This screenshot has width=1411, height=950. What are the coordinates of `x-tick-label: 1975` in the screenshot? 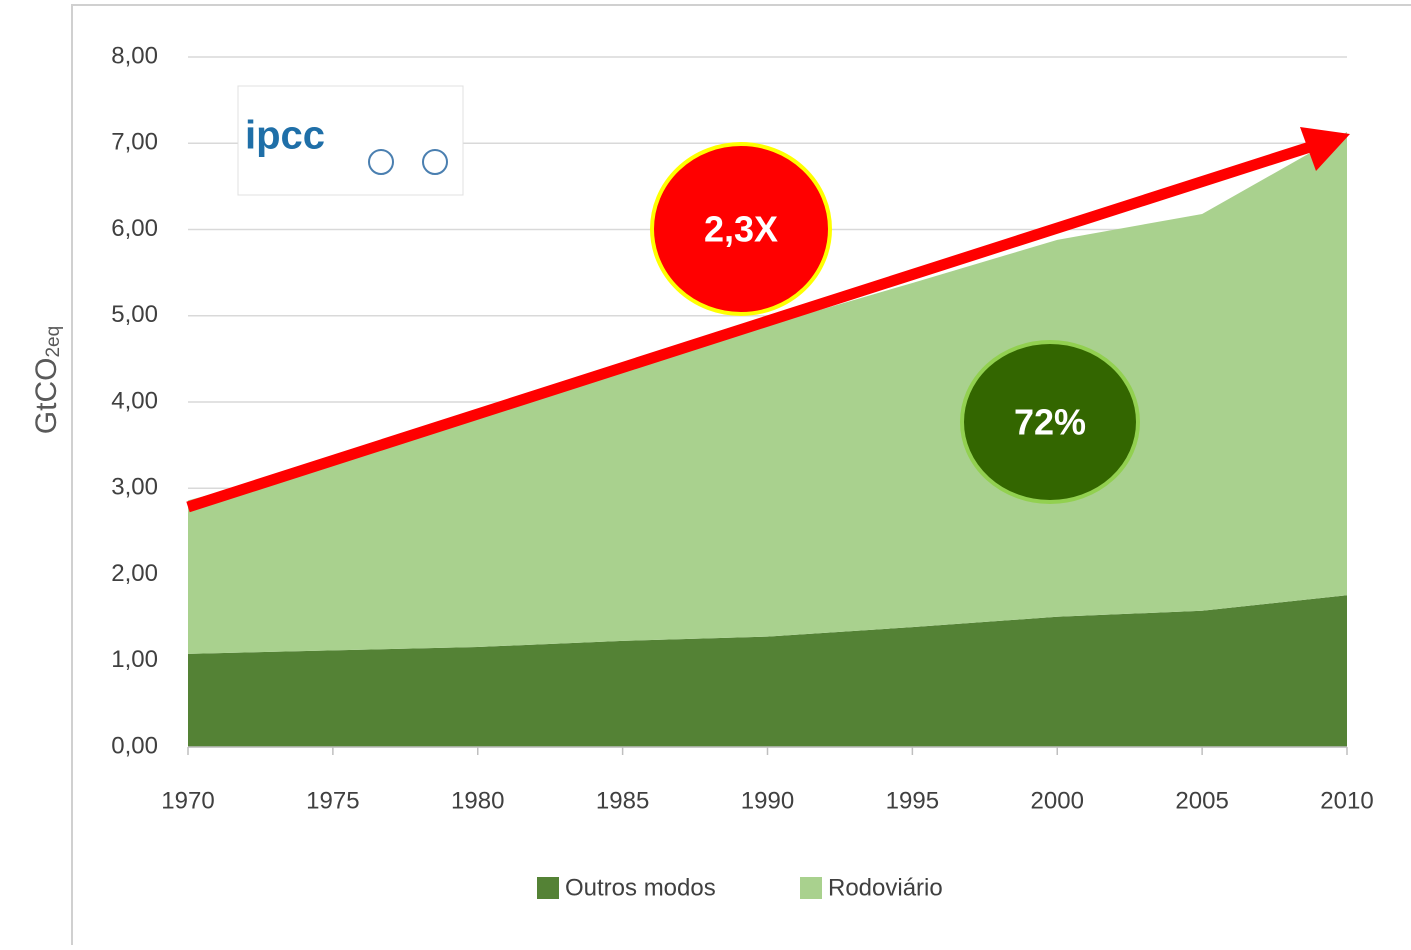 It's located at (332, 800).